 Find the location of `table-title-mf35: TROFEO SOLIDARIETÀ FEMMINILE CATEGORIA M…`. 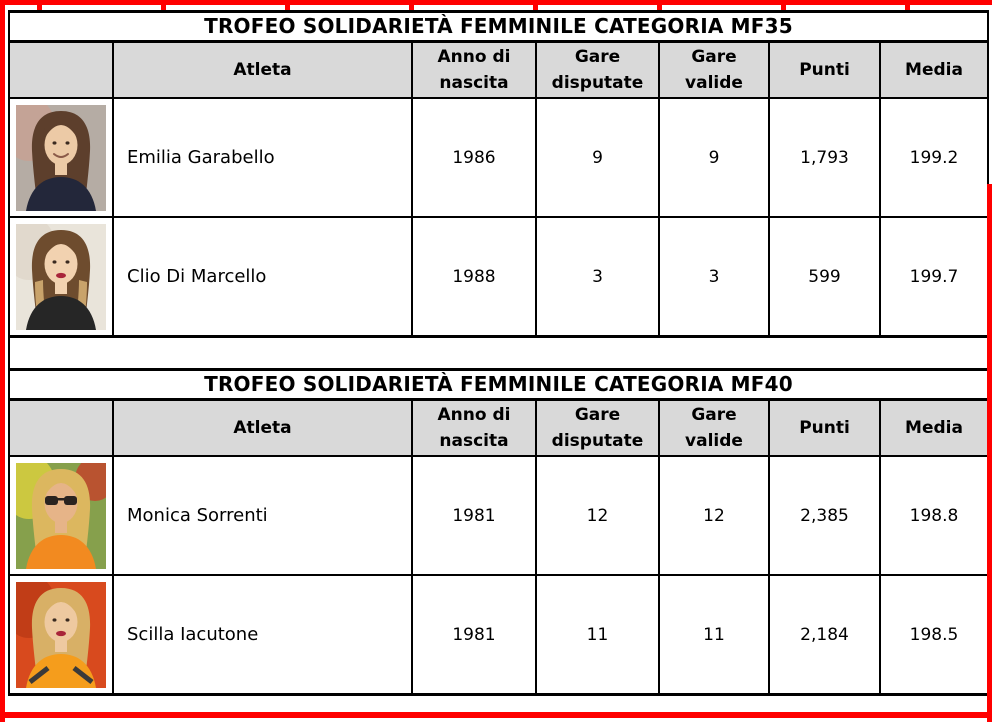

table-title-mf35: TROFEO SOLIDARIETÀ FEMMINILE CATEGORIA M… is located at coordinates (498, 26).